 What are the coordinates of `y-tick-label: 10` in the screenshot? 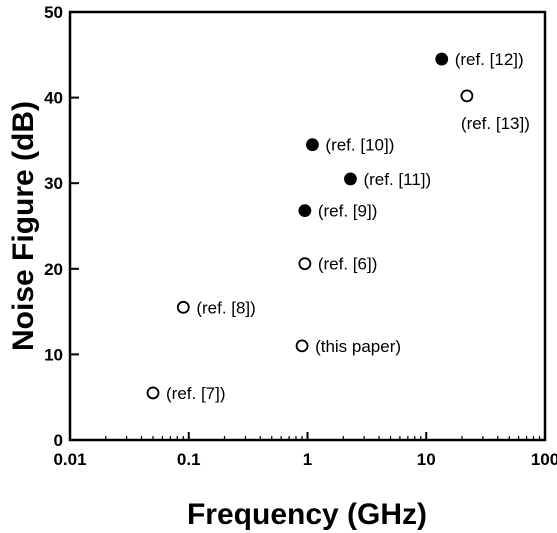 It's located at (53, 354).